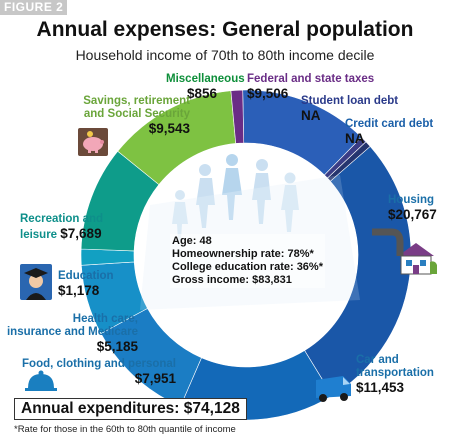 Image resolution: width=450 pixels, height=443 pixels. Describe the element at coordinates (79, 290) in the screenshot. I see `label-education-value: $1,178` at that location.